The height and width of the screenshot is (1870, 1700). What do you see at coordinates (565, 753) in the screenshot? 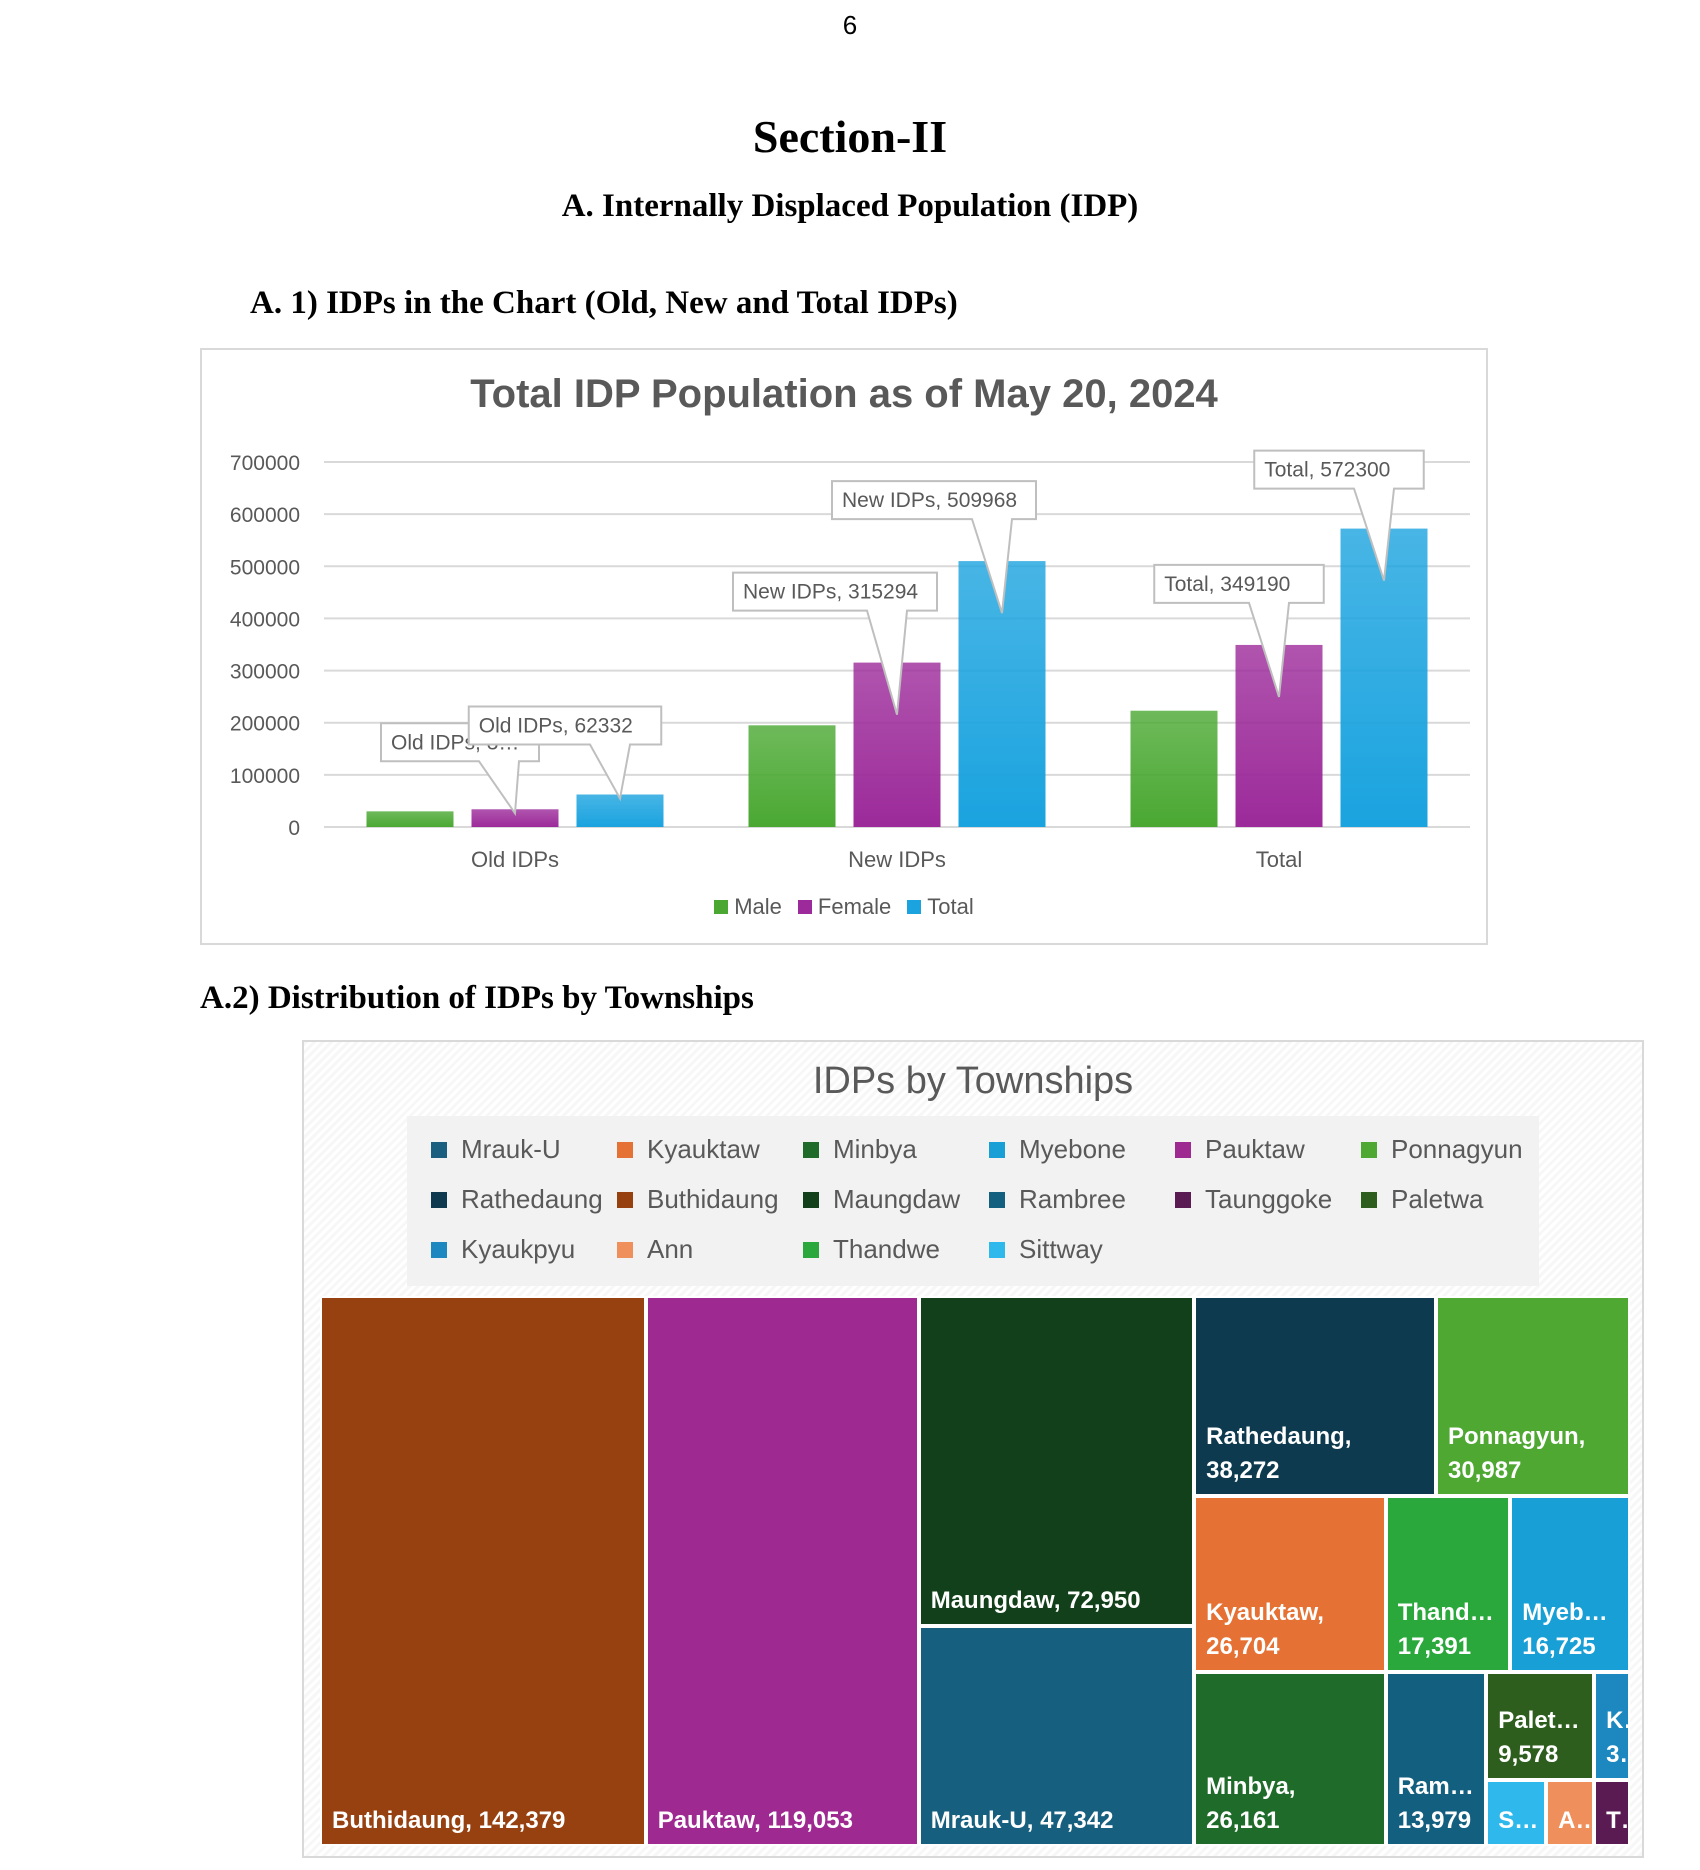
I see `data-callout: Old IDPs, 62332` at bounding box center [565, 753].